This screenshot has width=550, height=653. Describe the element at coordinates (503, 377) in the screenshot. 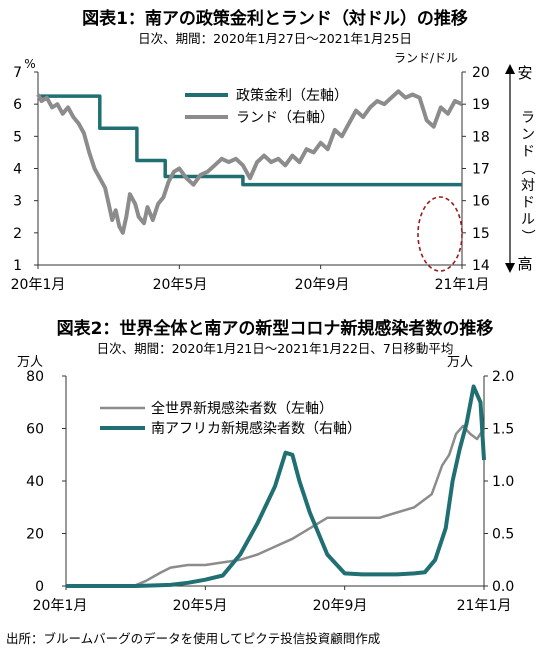

I see `right-tick-label: 2.0` at that location.